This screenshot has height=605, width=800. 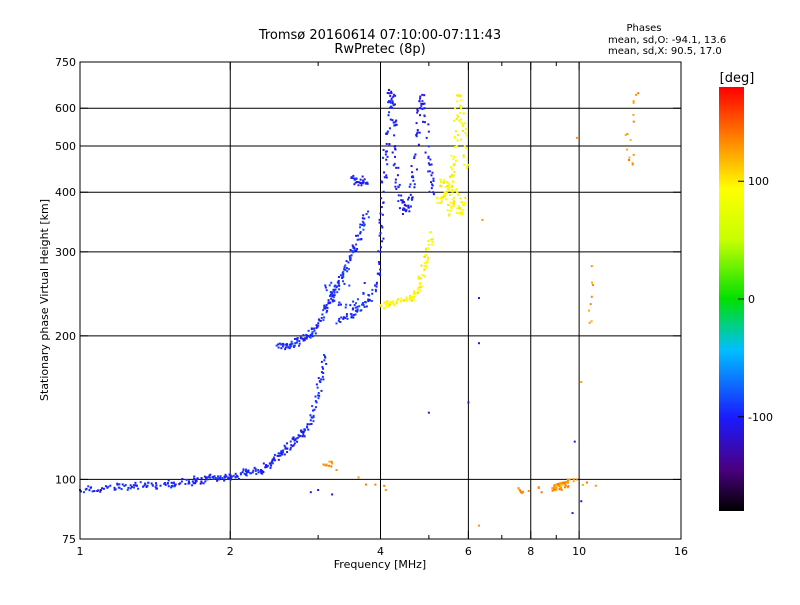 I want to click on colorbar-label: [deg], so click(x=737, y=78).